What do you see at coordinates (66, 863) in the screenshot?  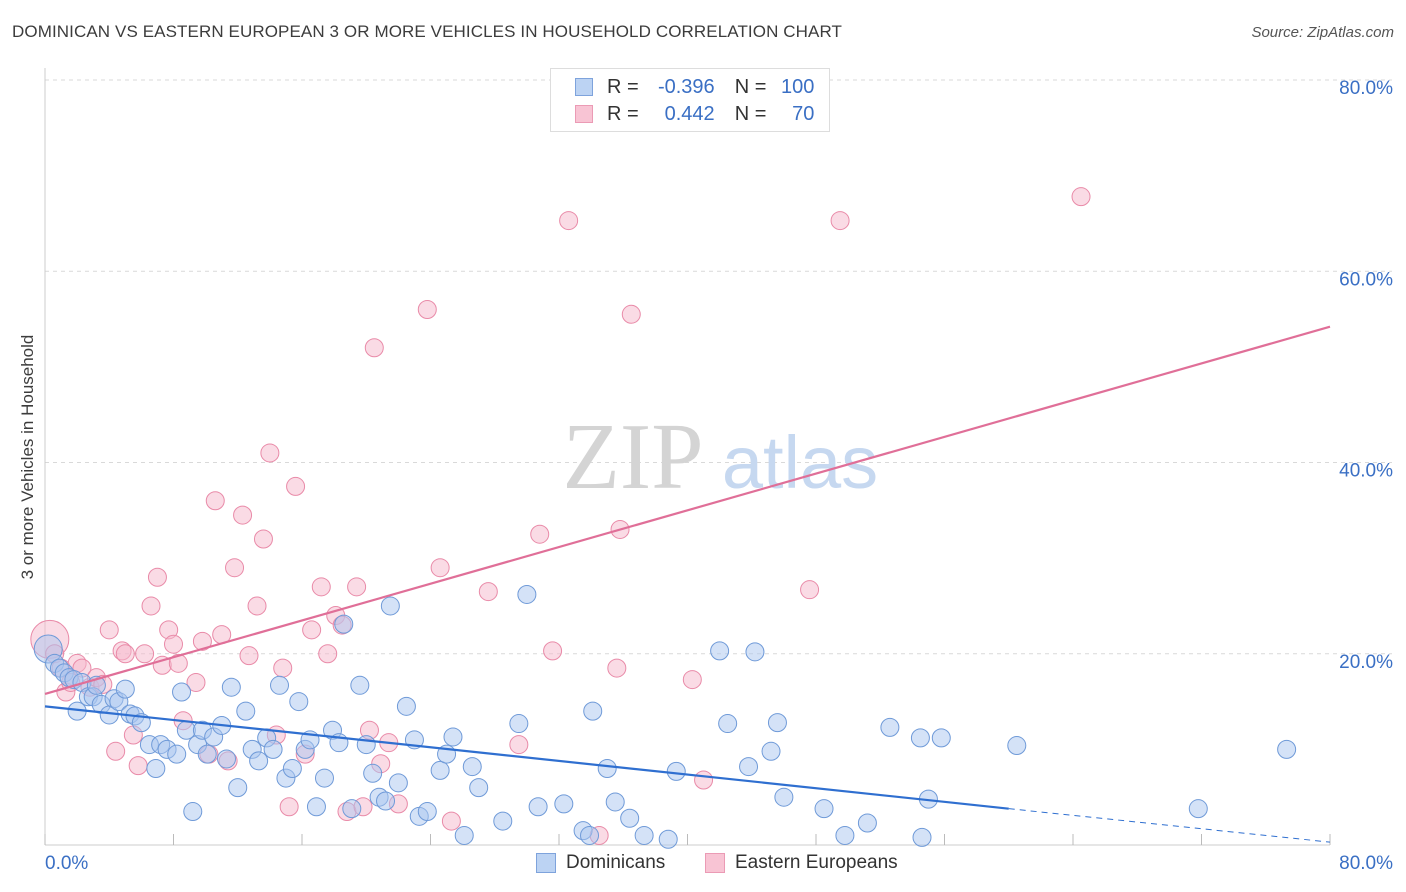 I see `x-tick-label-0: 0.0%` at bounding box center [66, 863].